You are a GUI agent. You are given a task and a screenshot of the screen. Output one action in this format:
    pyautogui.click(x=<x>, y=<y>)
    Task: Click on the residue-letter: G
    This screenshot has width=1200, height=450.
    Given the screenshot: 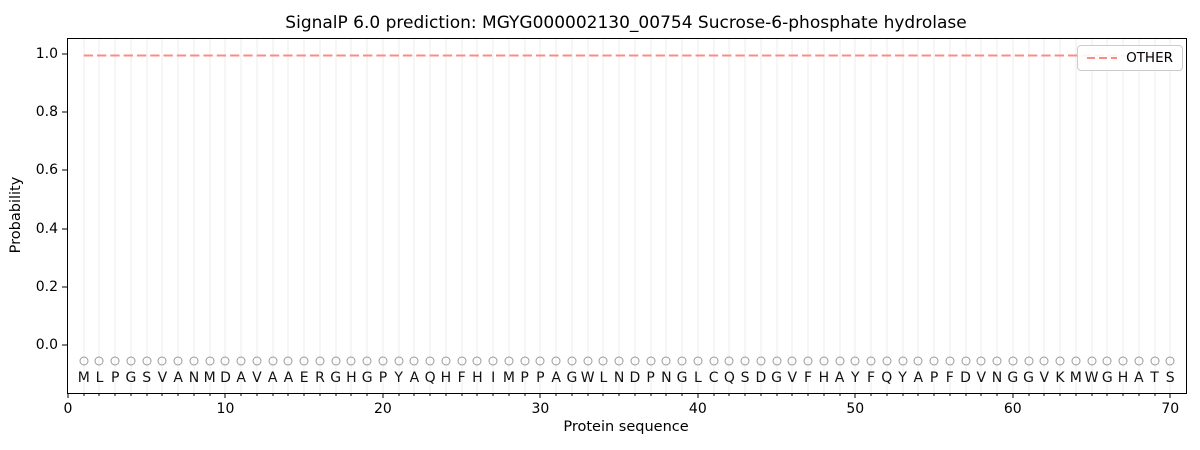 What is the action you would take?
    pyautogui.click(x=131, y=377)
    